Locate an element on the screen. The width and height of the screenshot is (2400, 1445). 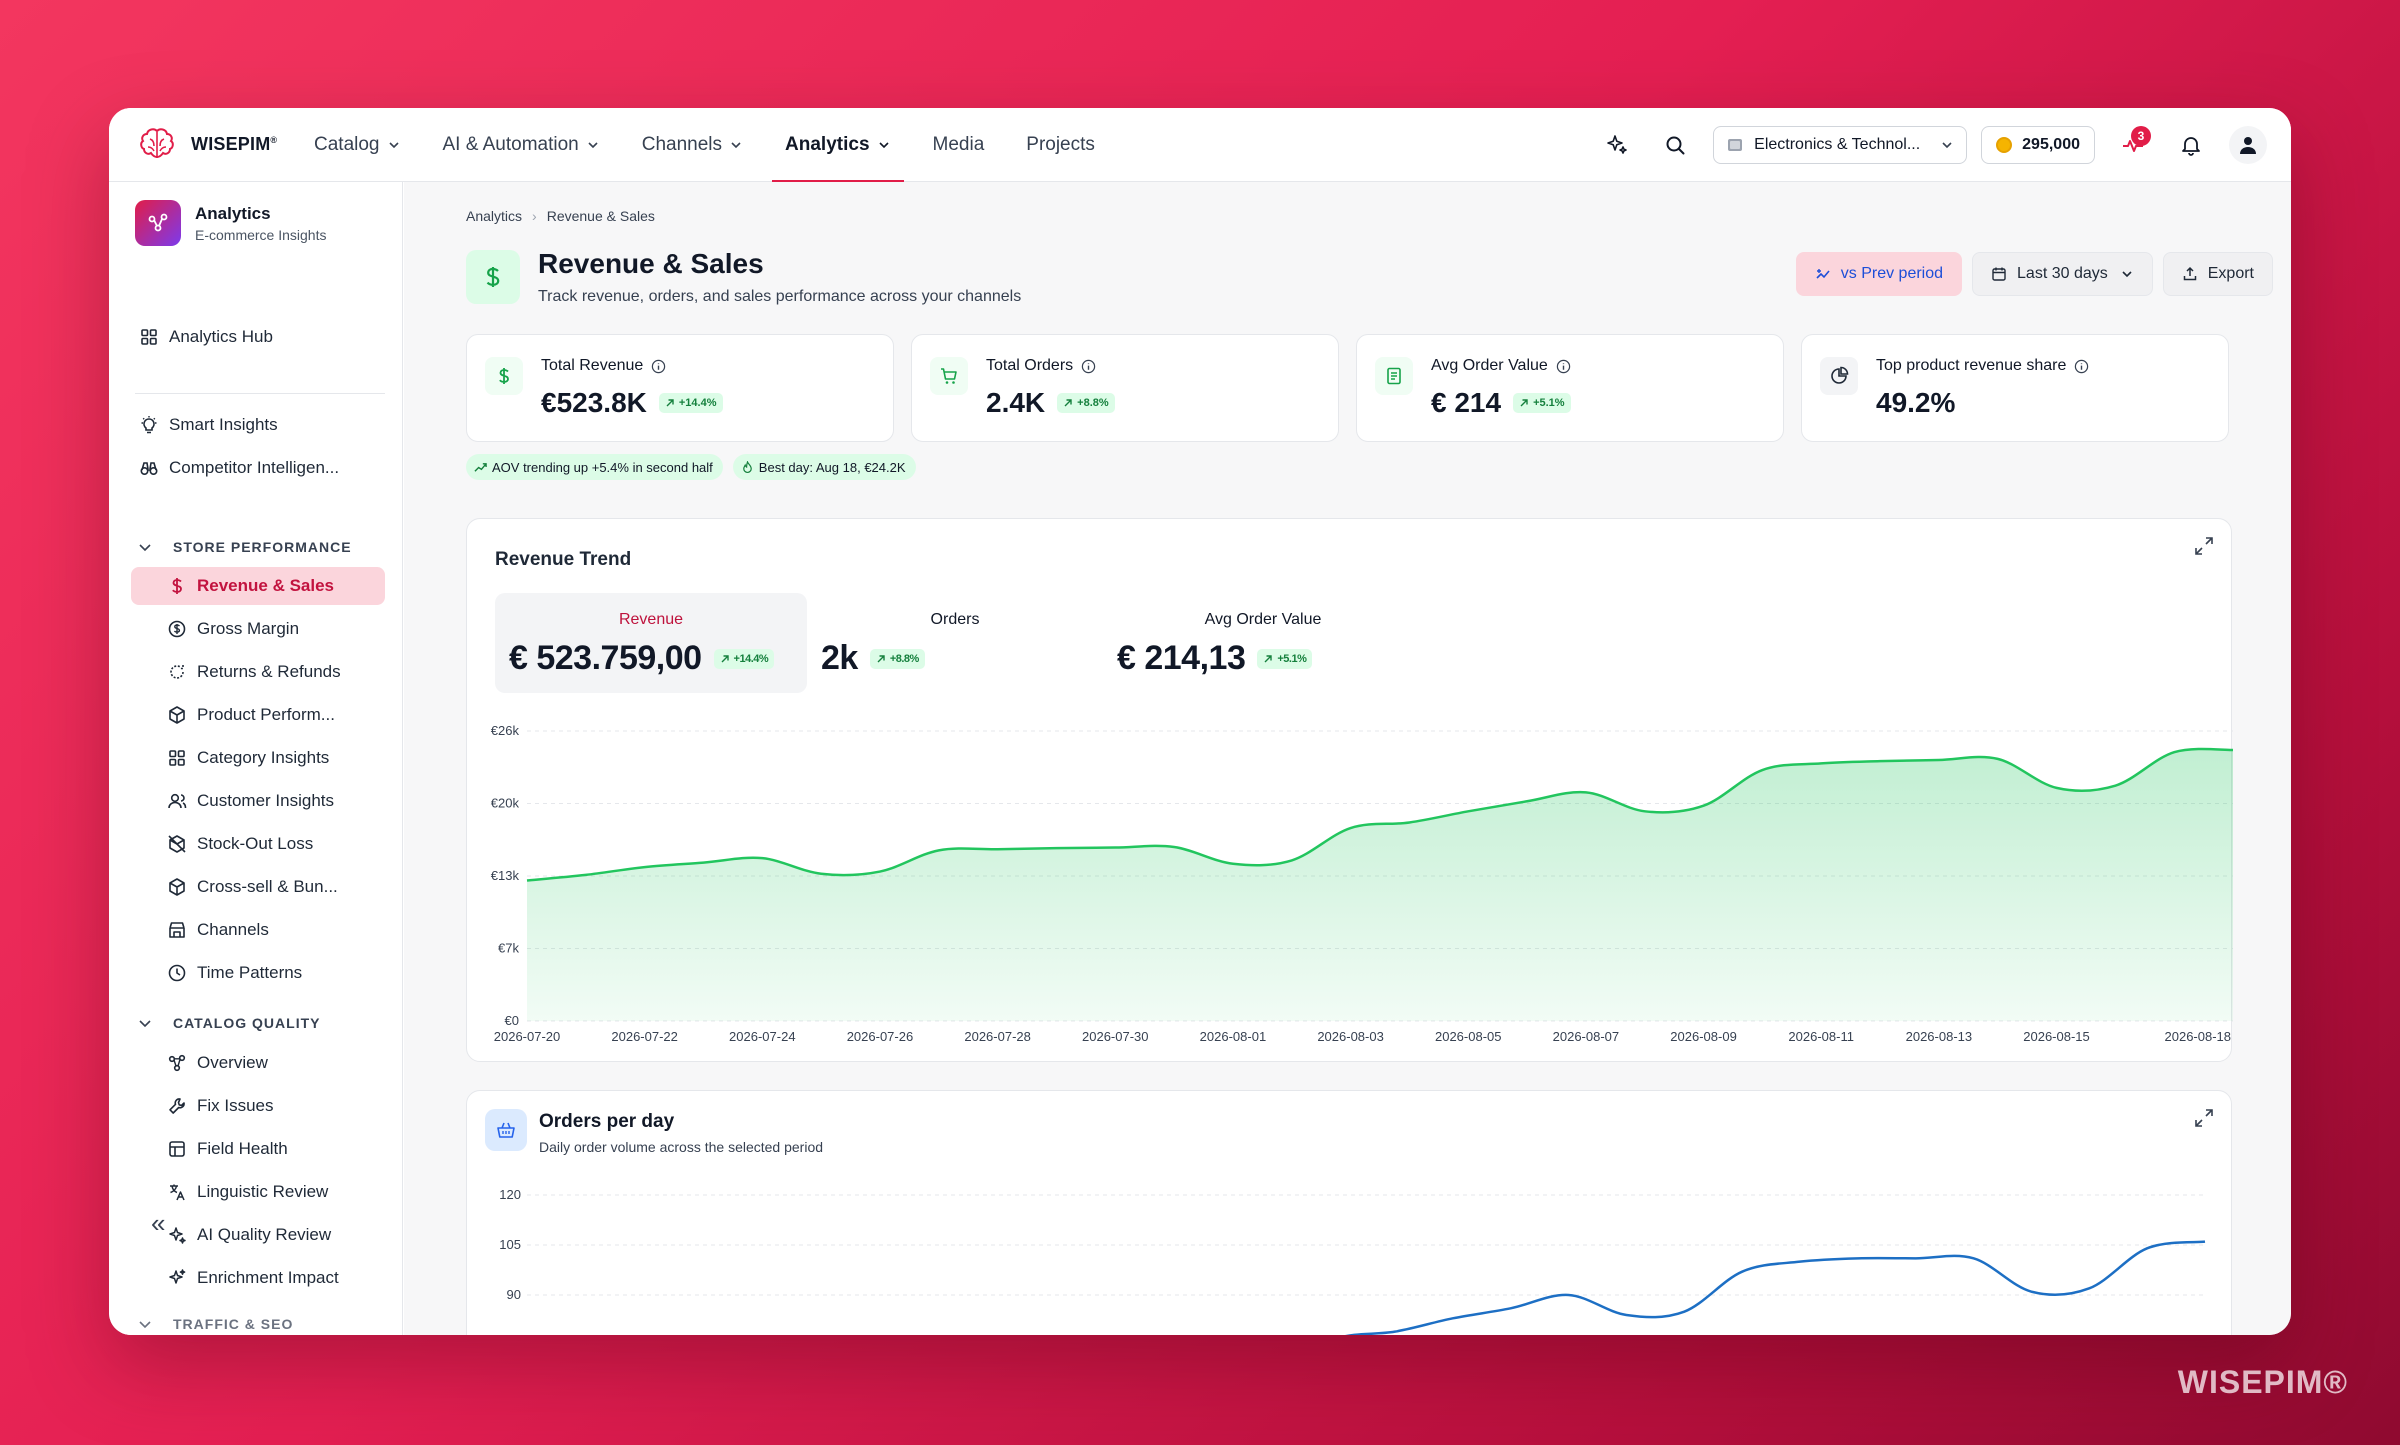
sidebar-item-time-patterns: Time Patterns is located at coordinates (258, 973).